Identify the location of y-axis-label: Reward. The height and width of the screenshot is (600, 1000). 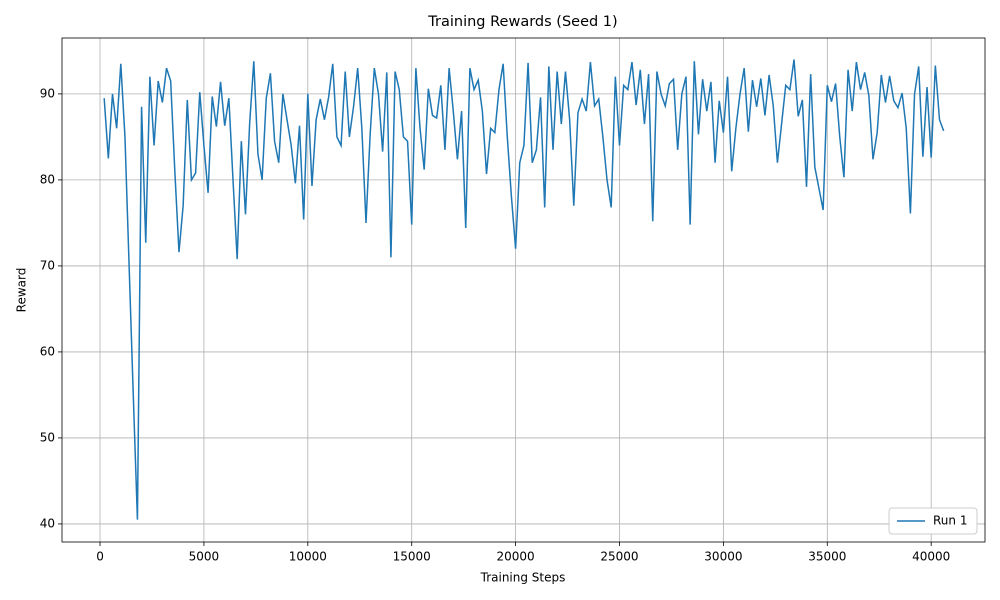
(22, 290).